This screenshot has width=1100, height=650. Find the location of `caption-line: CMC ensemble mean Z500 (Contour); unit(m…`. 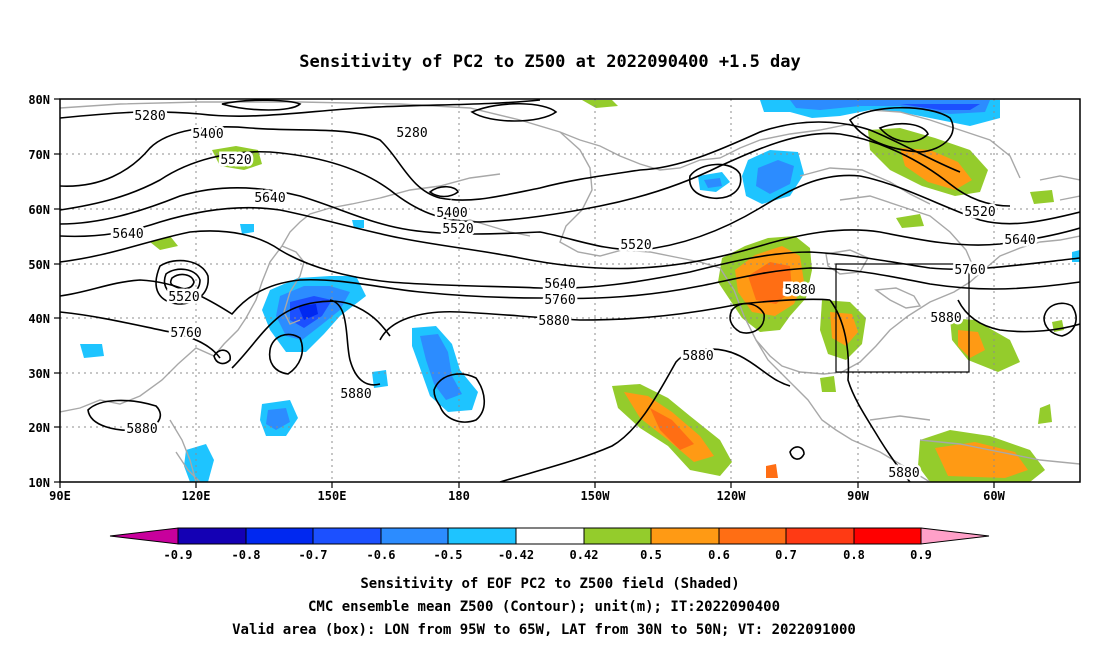

caption-line: CMC ensemble mean Z500 (Contour); unit(m… is located at coordinates (544, 607).